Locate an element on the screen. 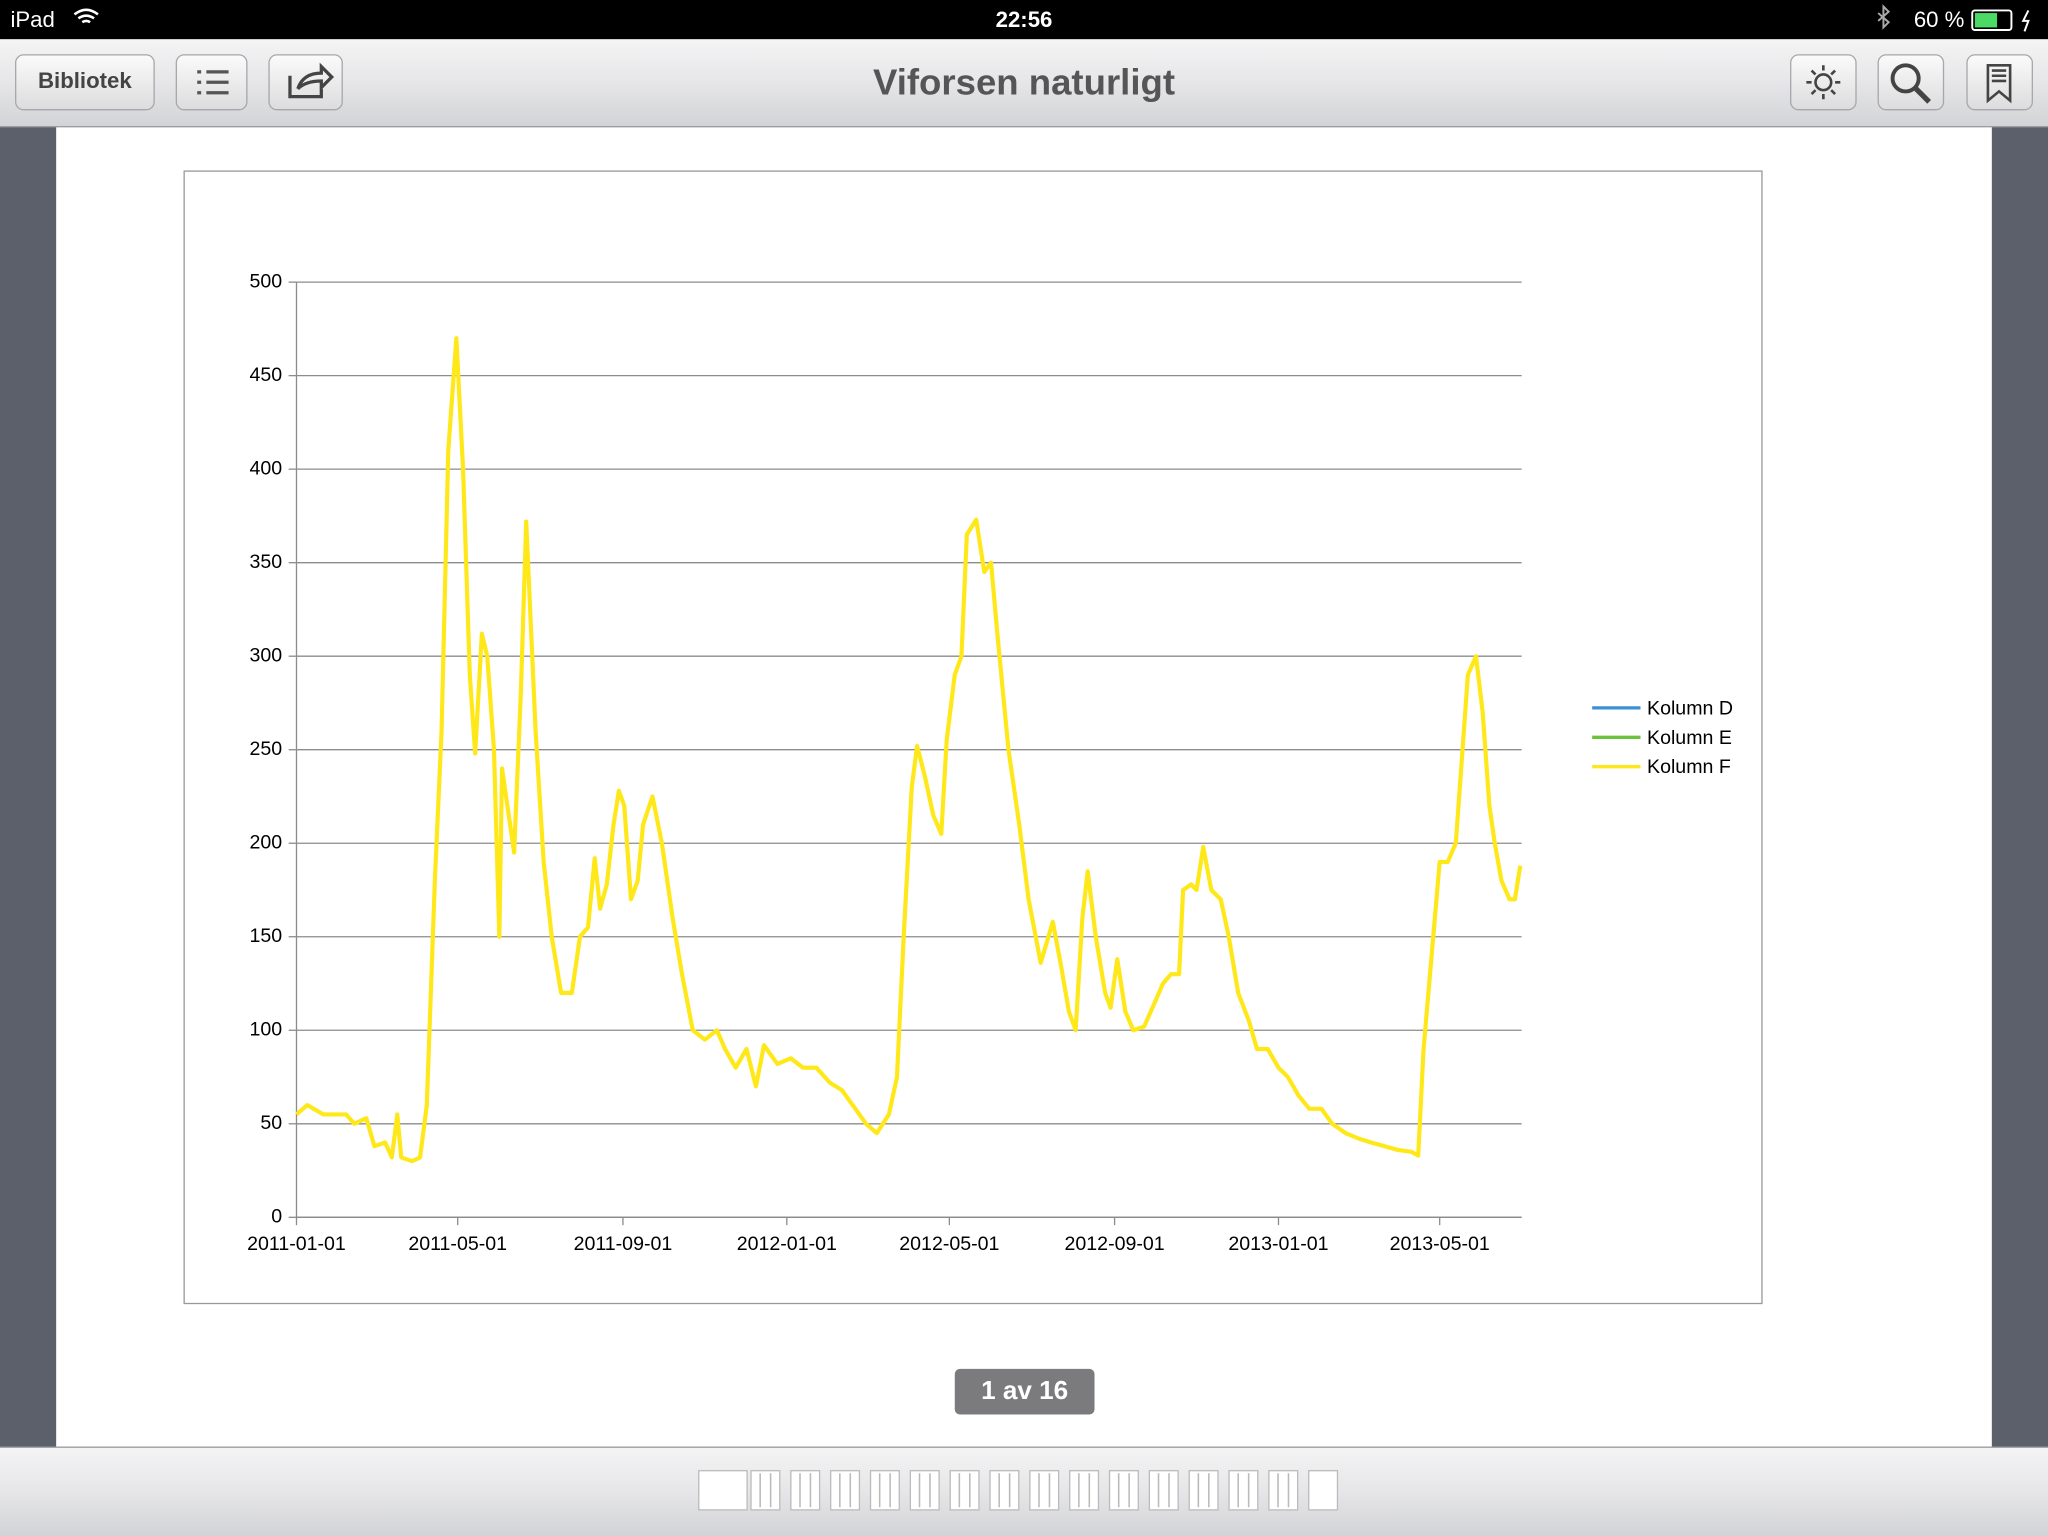 The image size is (2048, 1536). document-title: Viforsen naturligt is located at coordinates (1024, 82).